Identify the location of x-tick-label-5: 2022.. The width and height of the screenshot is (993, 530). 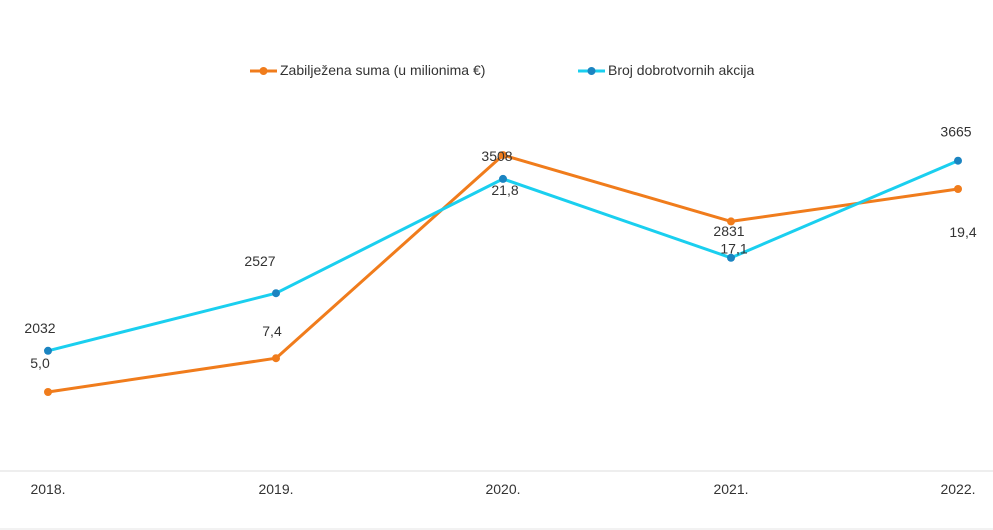
(957, 489).